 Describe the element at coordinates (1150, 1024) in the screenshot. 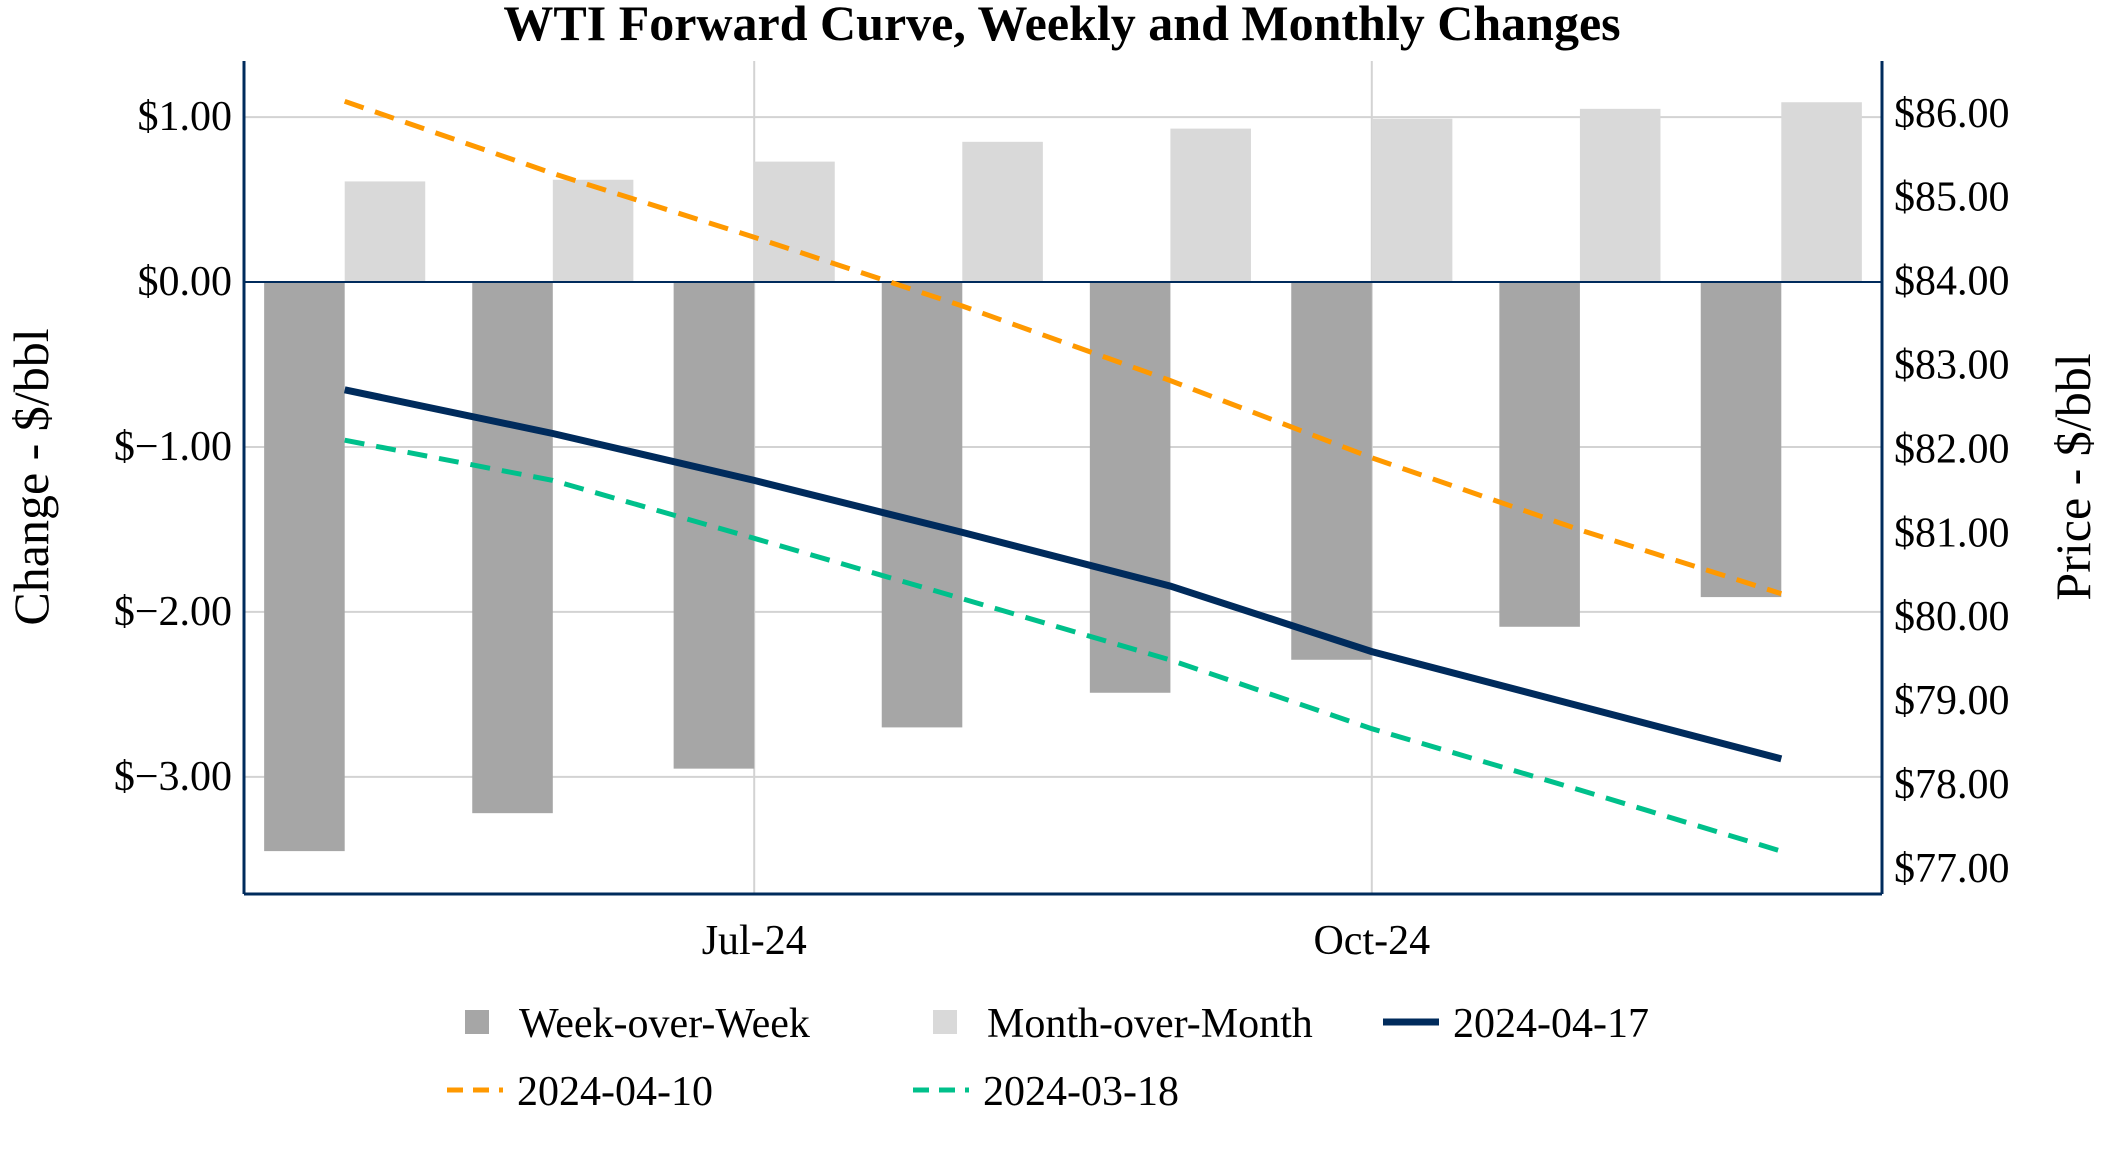

I see `legend-label: Month-over-Month` at that location.